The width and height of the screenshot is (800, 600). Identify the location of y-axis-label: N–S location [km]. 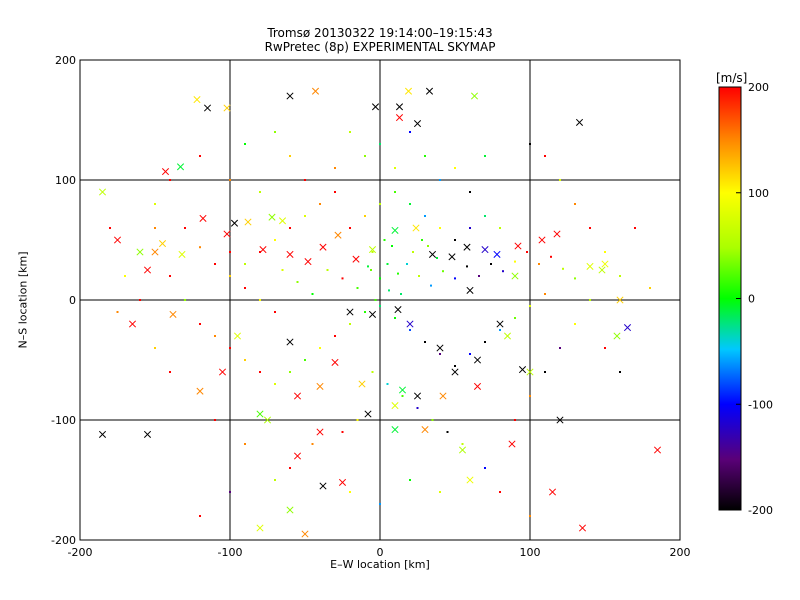
(23, 300).